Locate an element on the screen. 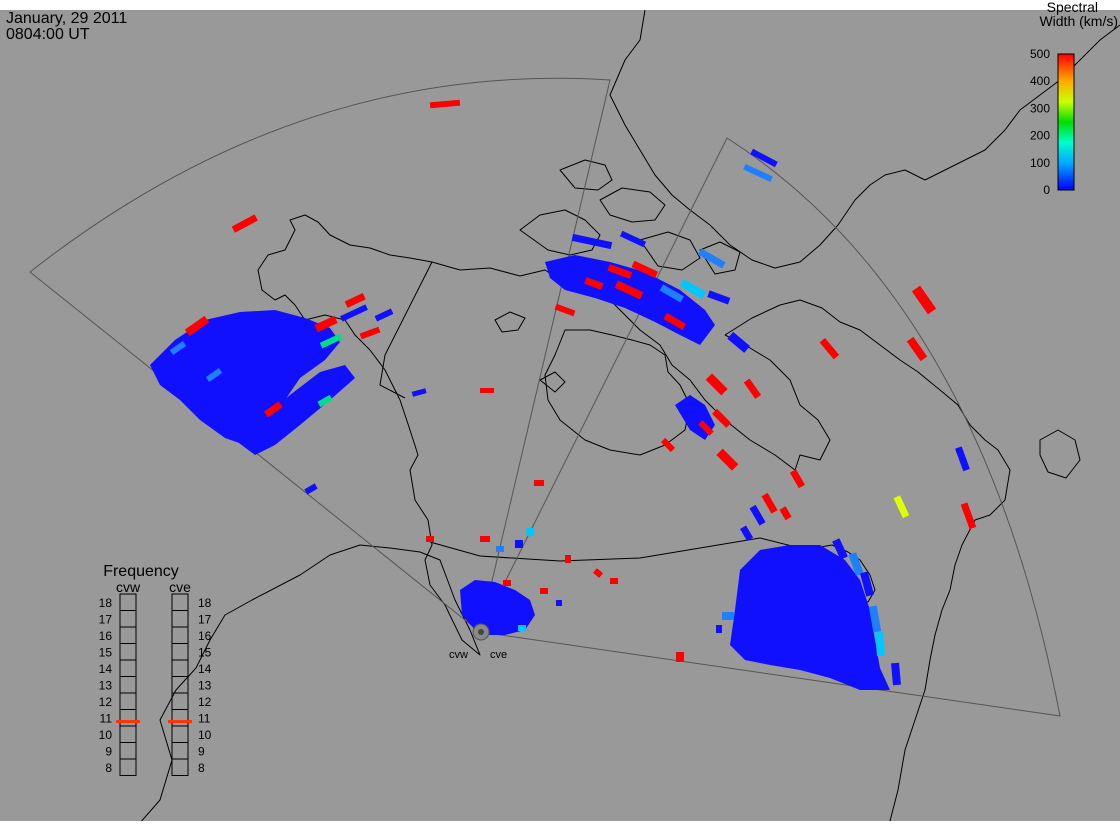 This screenshot has height=826, width=1120. border-alaska-canada is located at coordinates (406, 330).